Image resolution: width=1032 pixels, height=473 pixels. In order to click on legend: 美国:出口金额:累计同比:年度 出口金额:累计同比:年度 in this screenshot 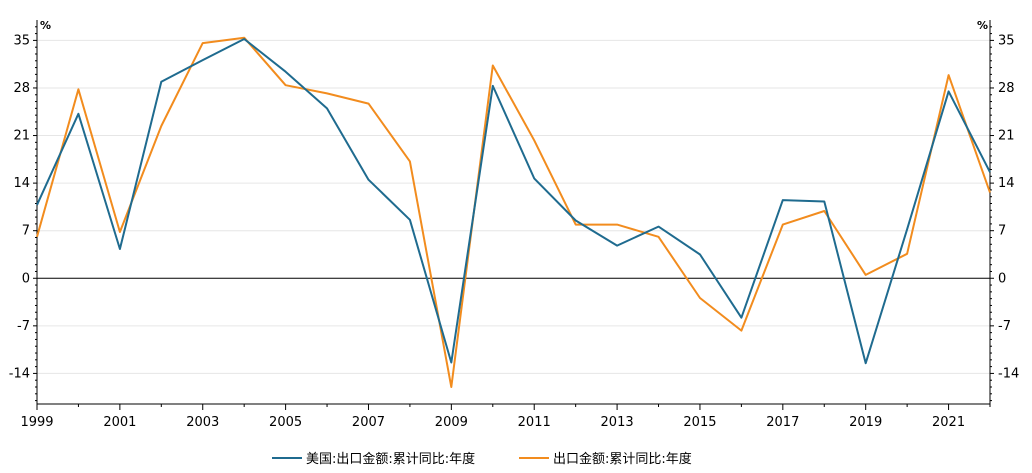, I will do `click(482, 459)`.